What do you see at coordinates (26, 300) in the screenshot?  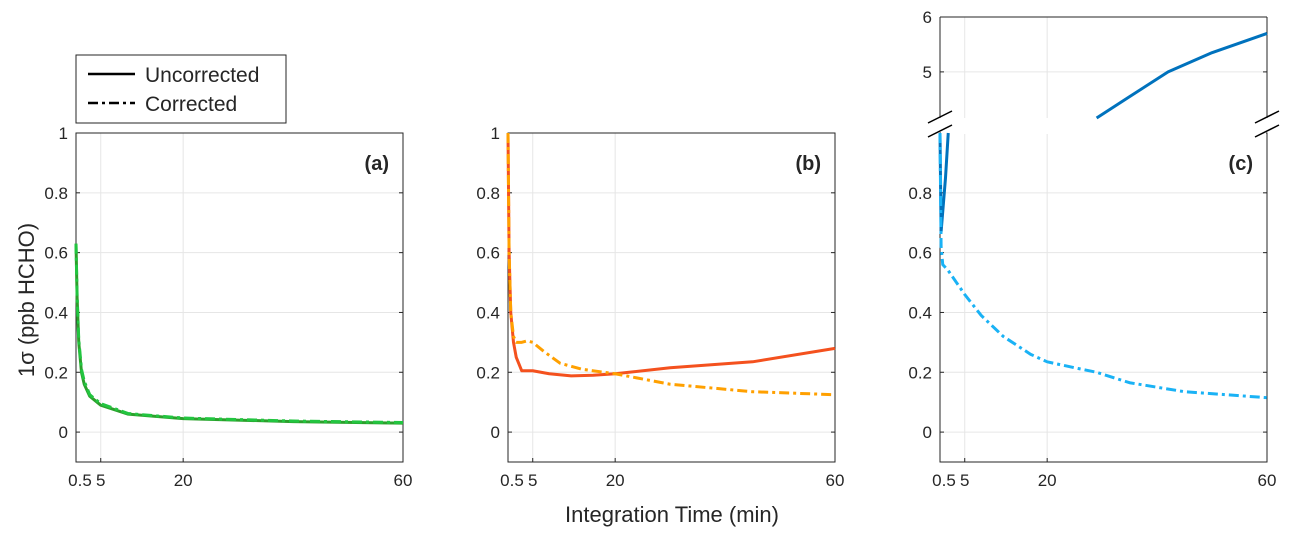 I see `y-axis-label: 1σ (ppb HCHO)` at bounding box center [26, 300].